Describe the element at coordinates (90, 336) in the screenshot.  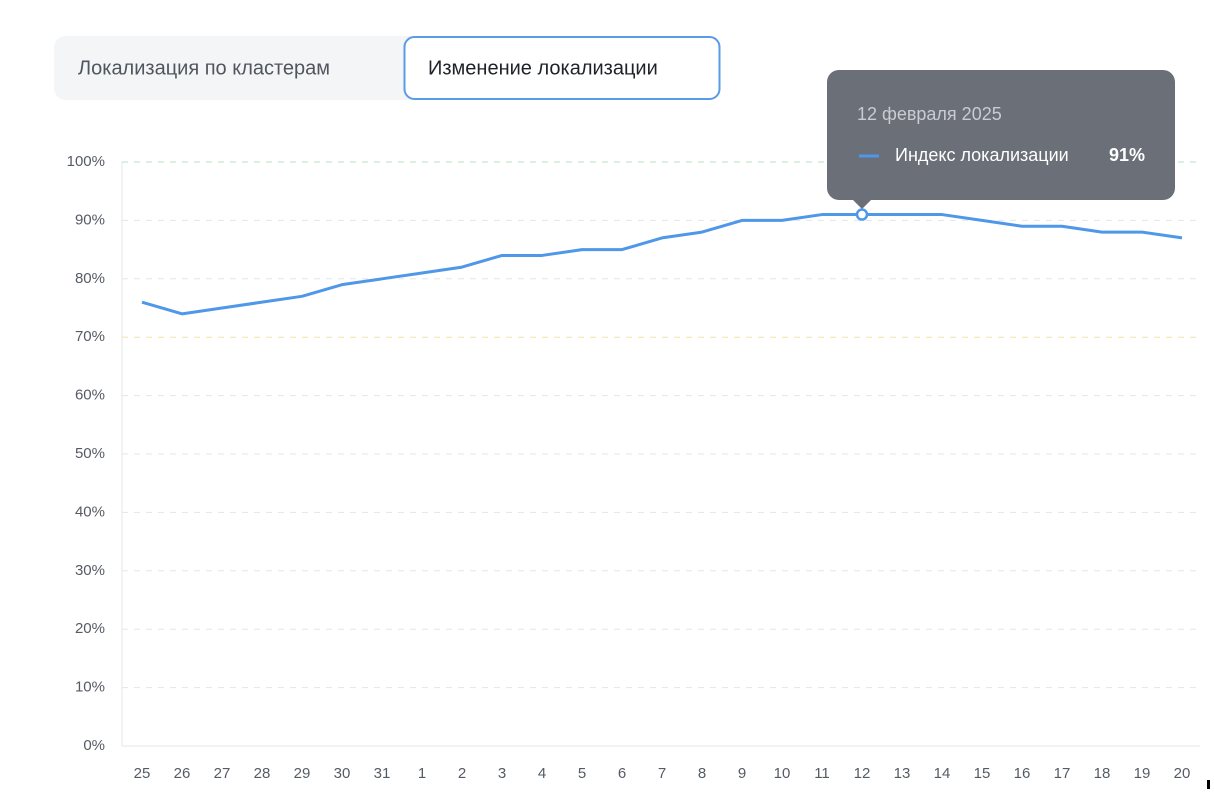
I see `y-tick-label: 70%` at that location.